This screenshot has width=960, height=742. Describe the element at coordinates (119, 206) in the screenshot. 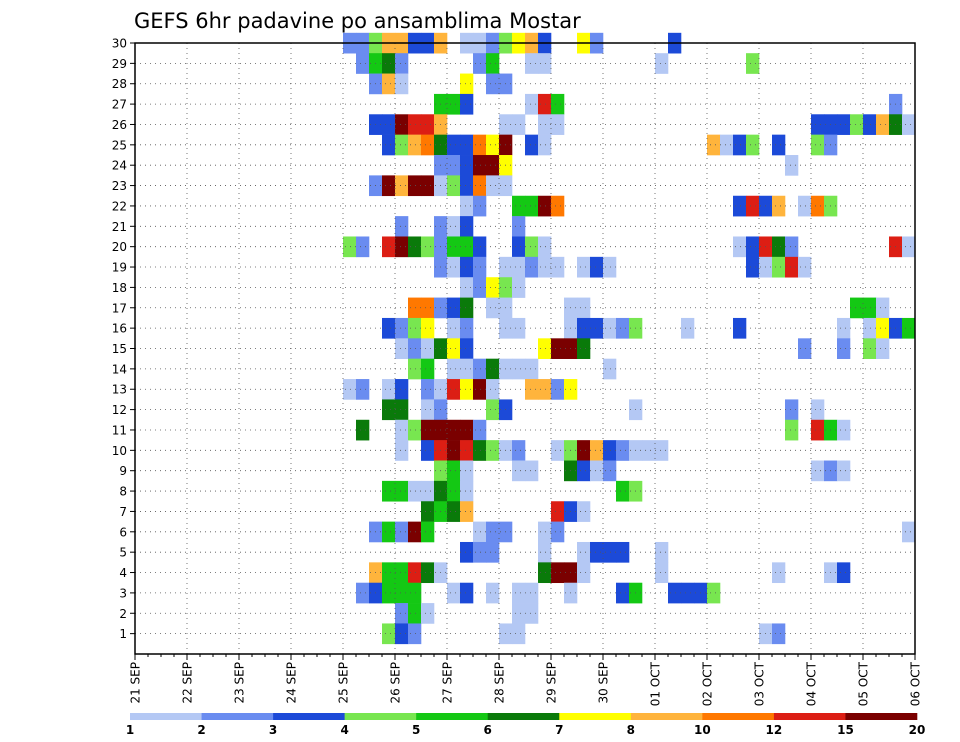

I see `y-tick-label: 22` at that location.